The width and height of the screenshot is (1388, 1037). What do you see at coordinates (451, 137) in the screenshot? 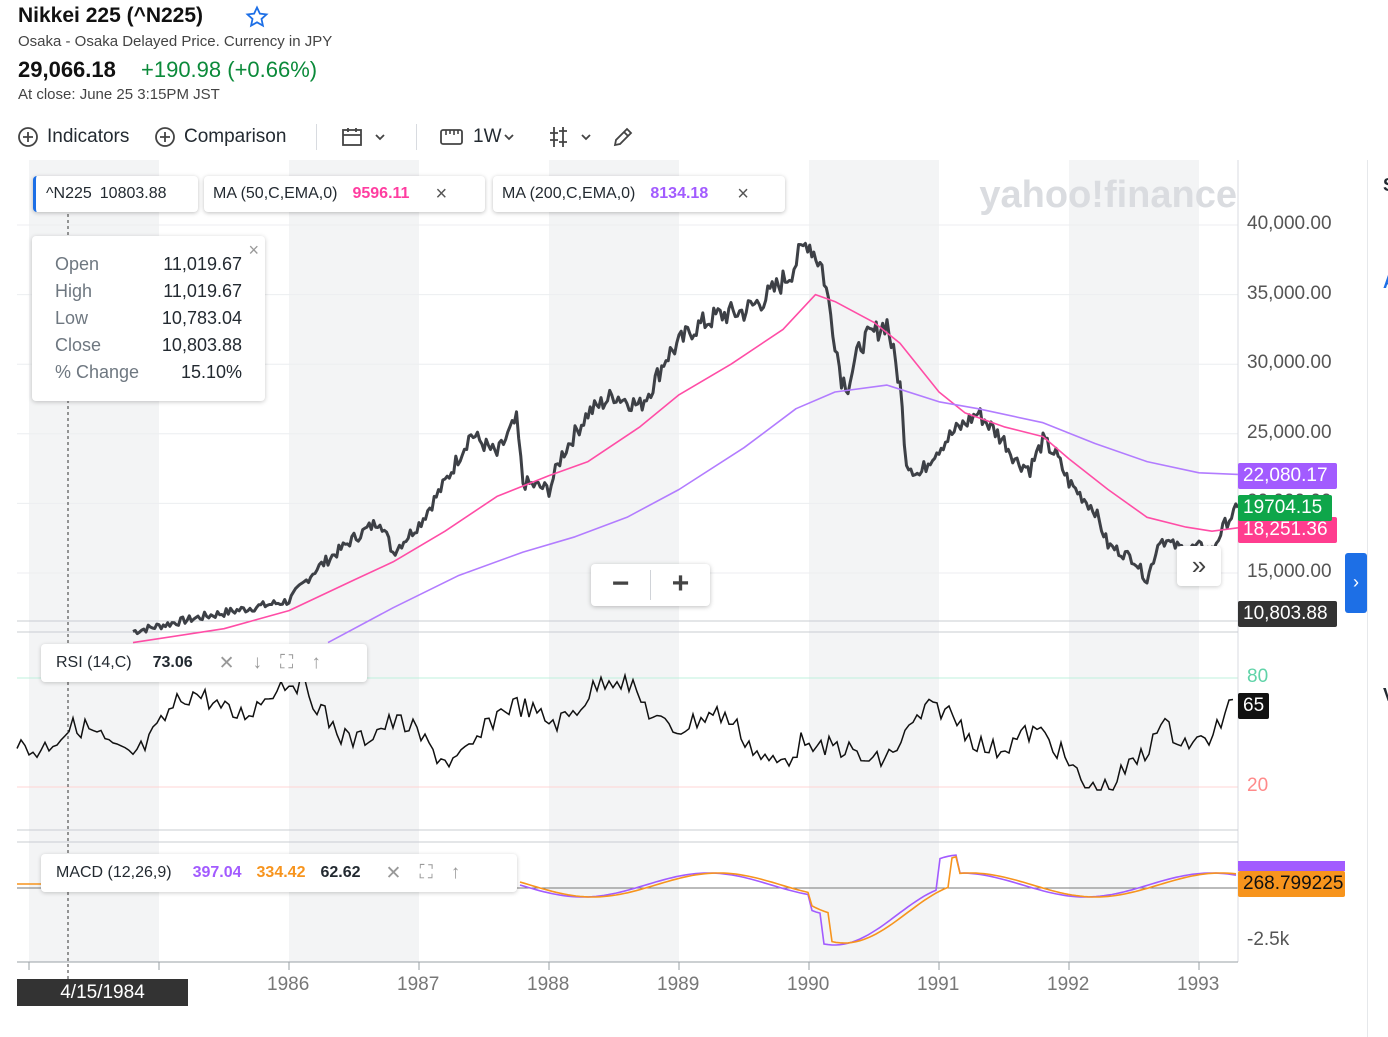
I see `ruler-icon` at bounding box center [451, 137].